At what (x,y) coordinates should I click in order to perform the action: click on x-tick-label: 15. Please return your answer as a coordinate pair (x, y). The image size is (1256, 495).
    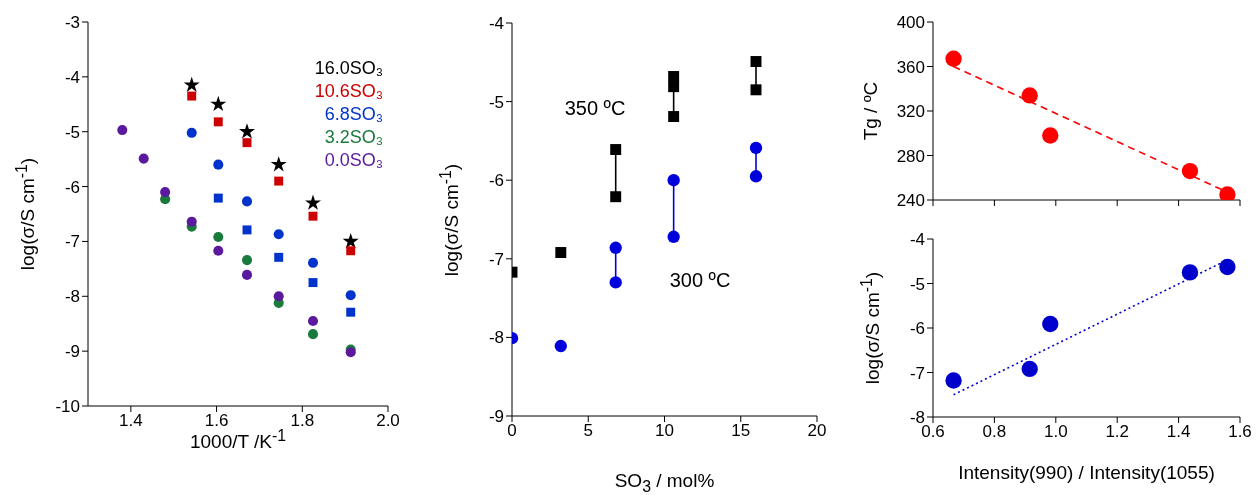
    Looking at the image, I should click on (741, 431).